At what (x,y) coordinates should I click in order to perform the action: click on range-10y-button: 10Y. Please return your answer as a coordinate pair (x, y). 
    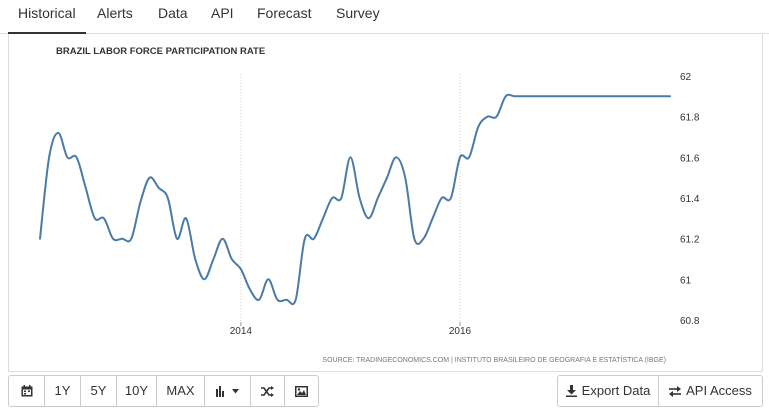
    Looking at the image, I should click on (137, 391).